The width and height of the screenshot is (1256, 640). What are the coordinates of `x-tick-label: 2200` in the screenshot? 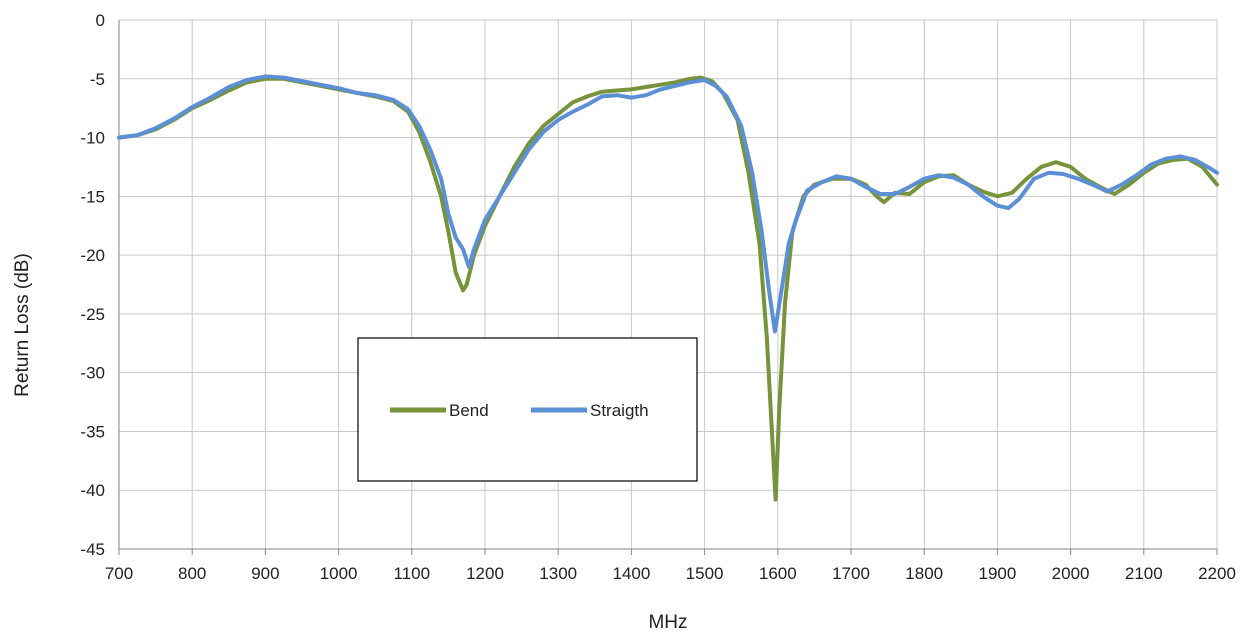 It's located at (1217, 573).